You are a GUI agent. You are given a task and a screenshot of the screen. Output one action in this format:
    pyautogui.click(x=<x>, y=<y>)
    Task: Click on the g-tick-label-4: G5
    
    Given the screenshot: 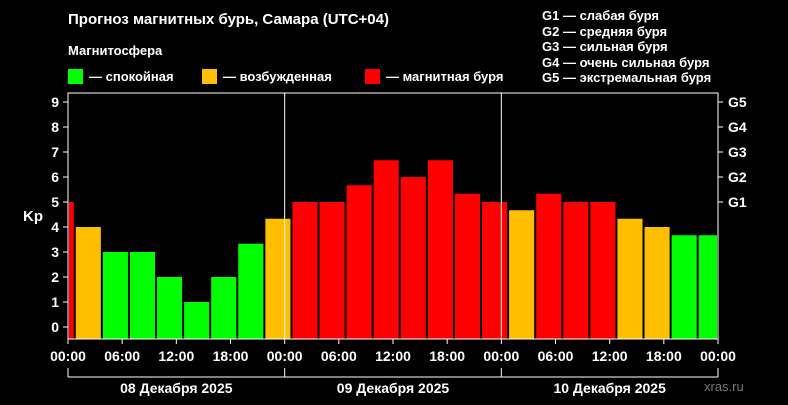 What is the action you would take?
    pyautogui.click(x=737, y=102)
    